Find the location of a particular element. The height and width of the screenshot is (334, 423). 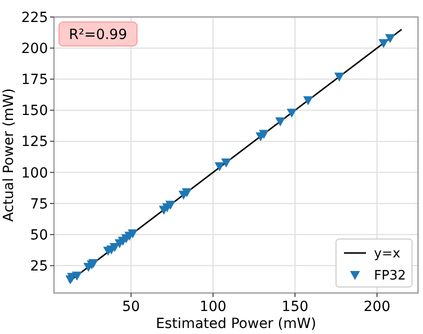

y-tick-label: 125 is located at coordinates (34, 142).